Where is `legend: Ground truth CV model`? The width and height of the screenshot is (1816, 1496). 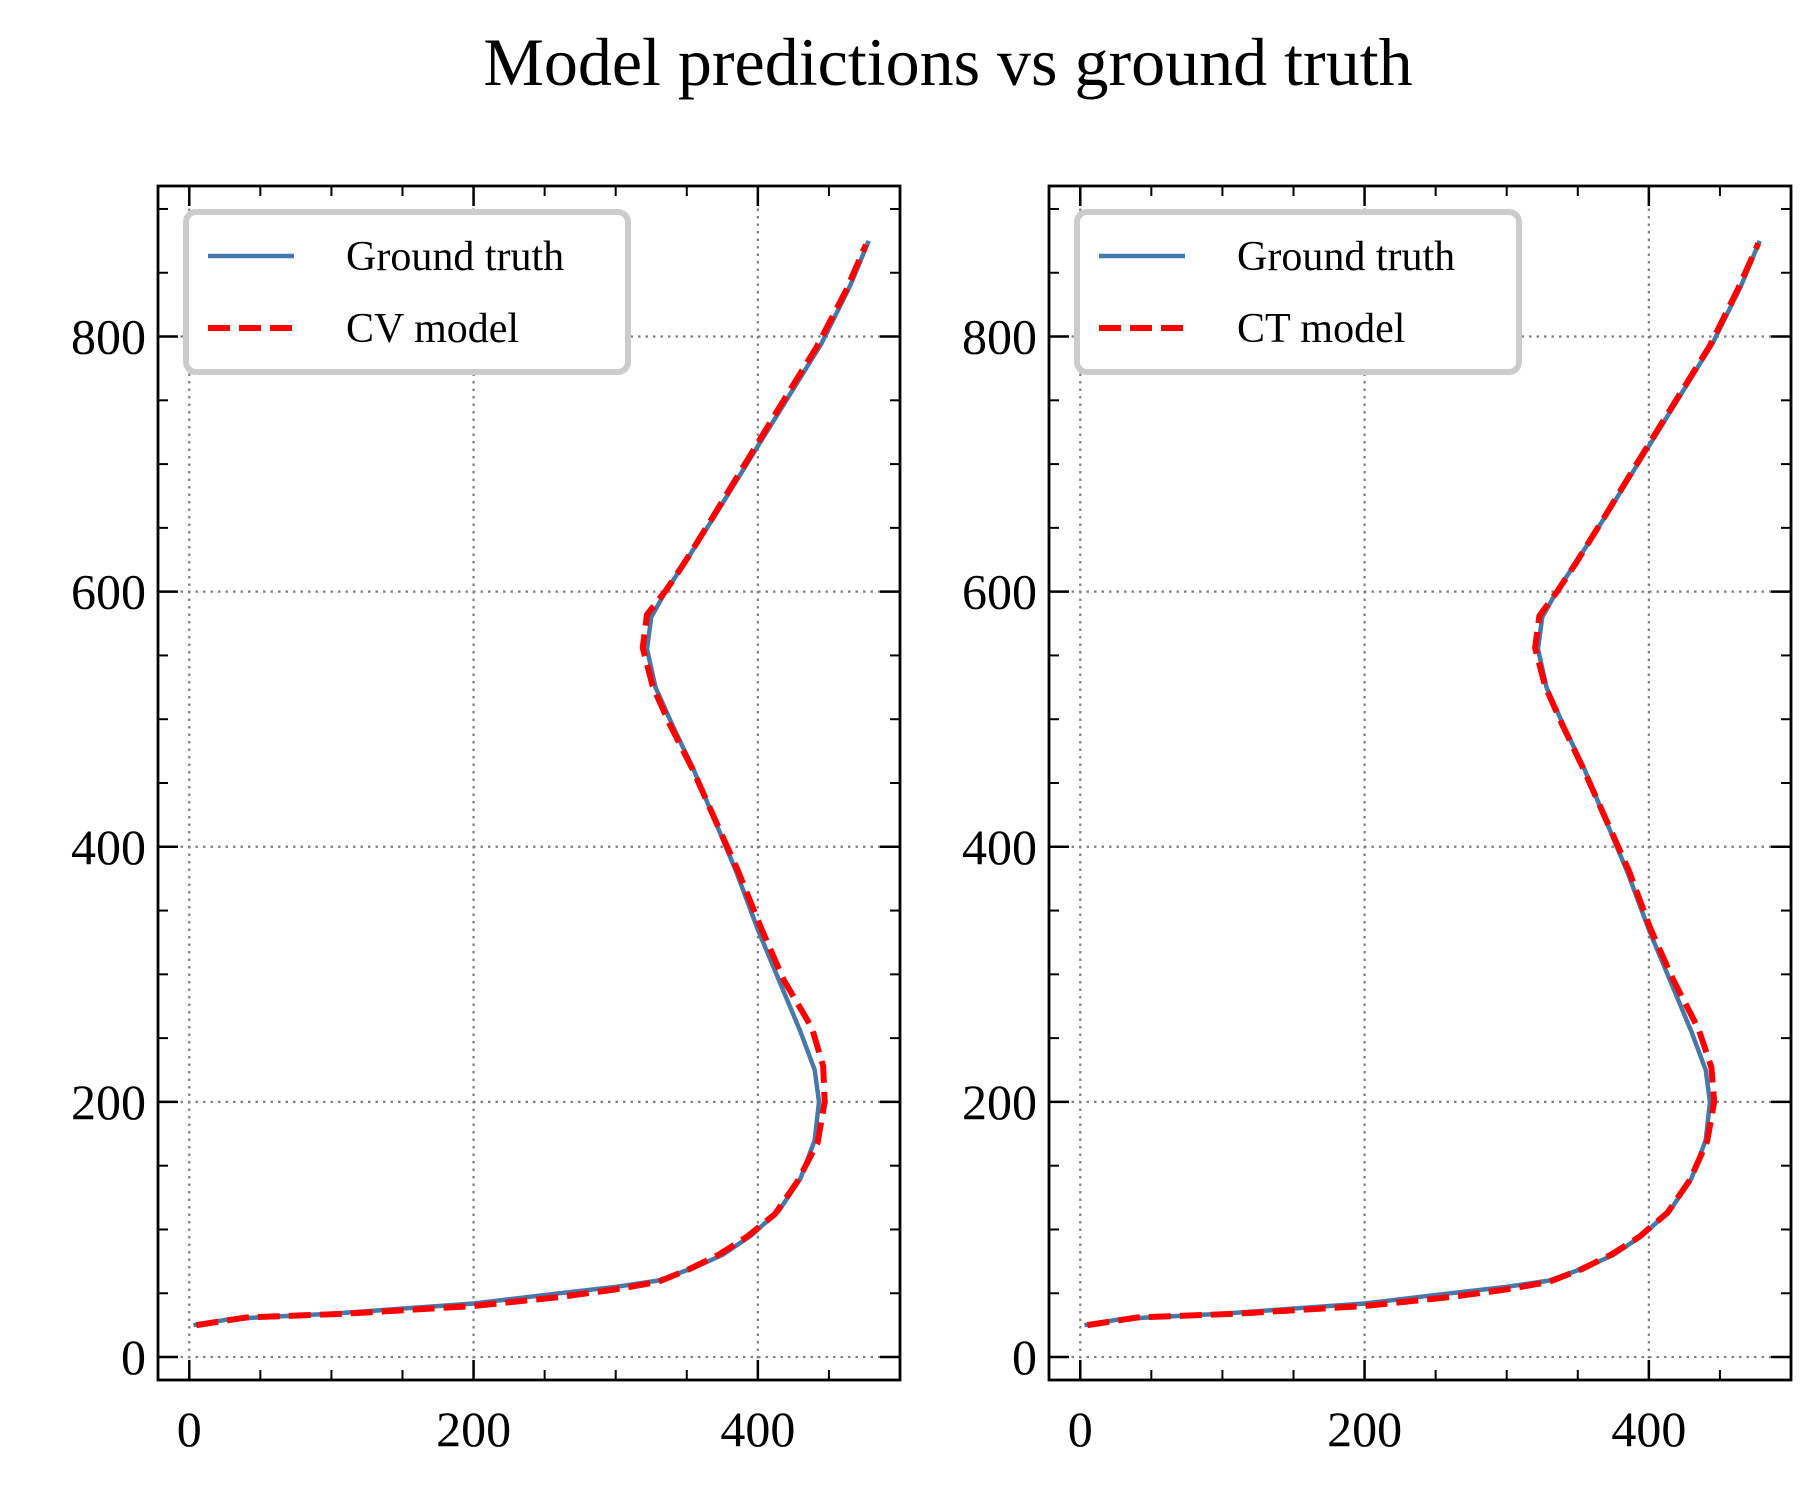
legend: Ground truth CV model is located at coordinates (407, 292).